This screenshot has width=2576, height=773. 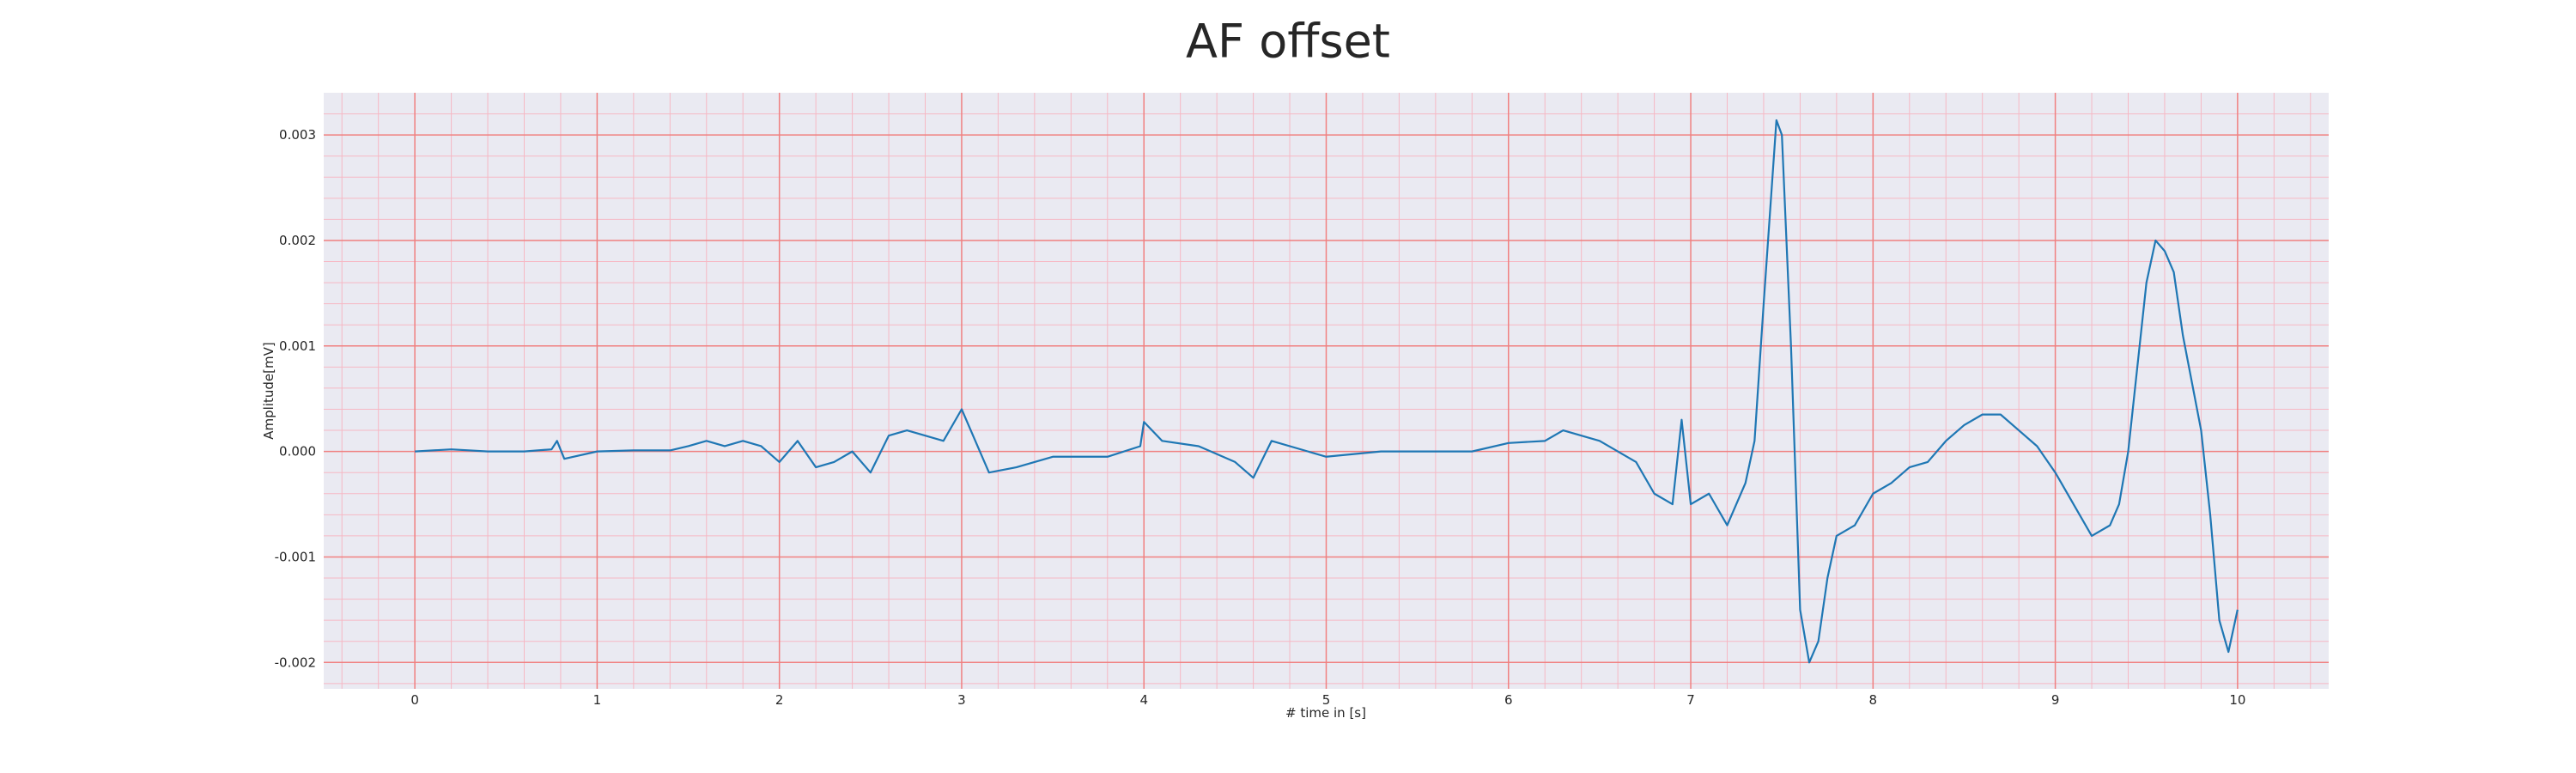 I want to click on y-axis-label: Amplitude[mV], so click(x=269, y=390).